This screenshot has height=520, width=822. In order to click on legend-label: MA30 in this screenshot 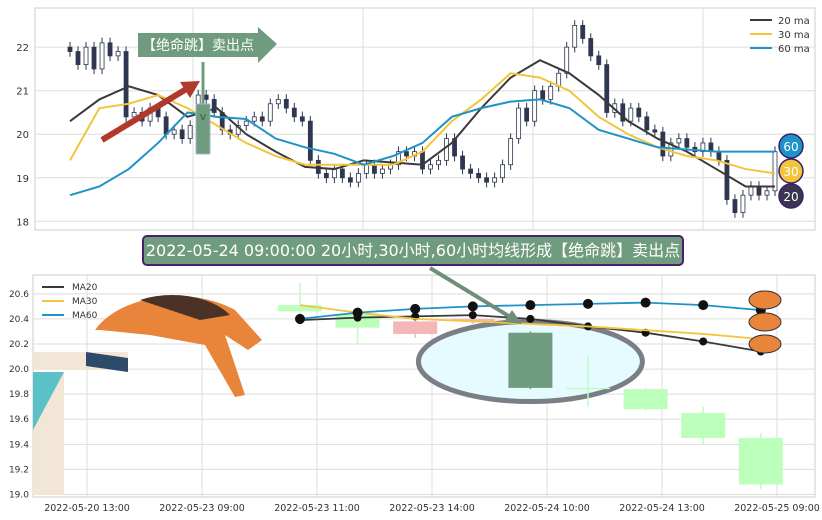, I will do `click(85, 302)`.